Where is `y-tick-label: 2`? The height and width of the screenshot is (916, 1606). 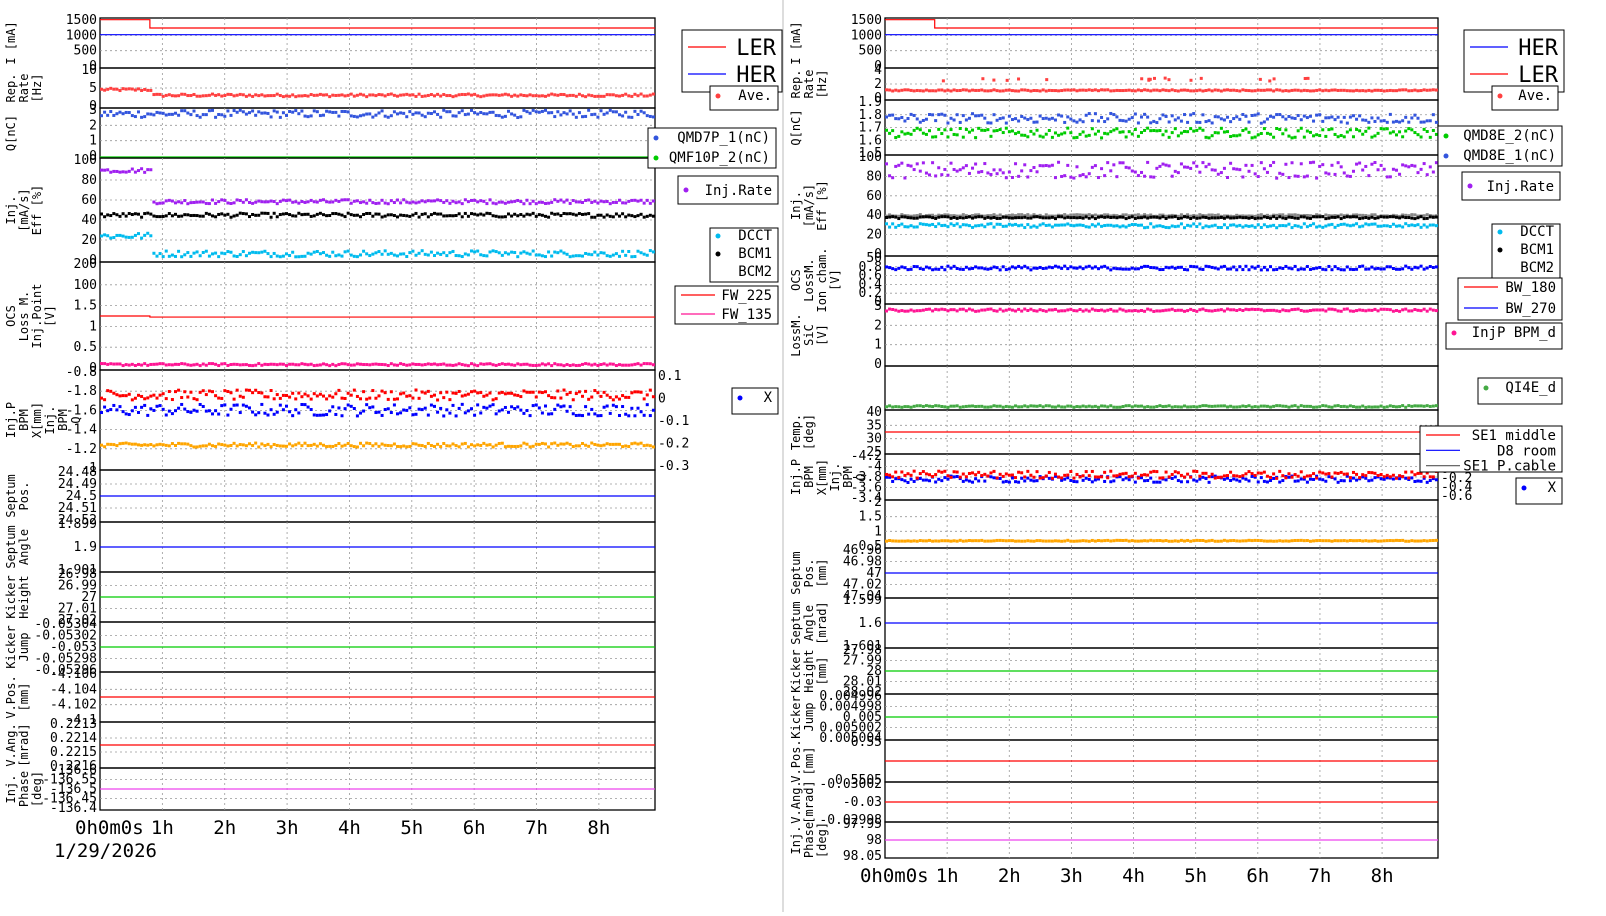
y-tick-label: 2 is located at coordinates (878, 502).